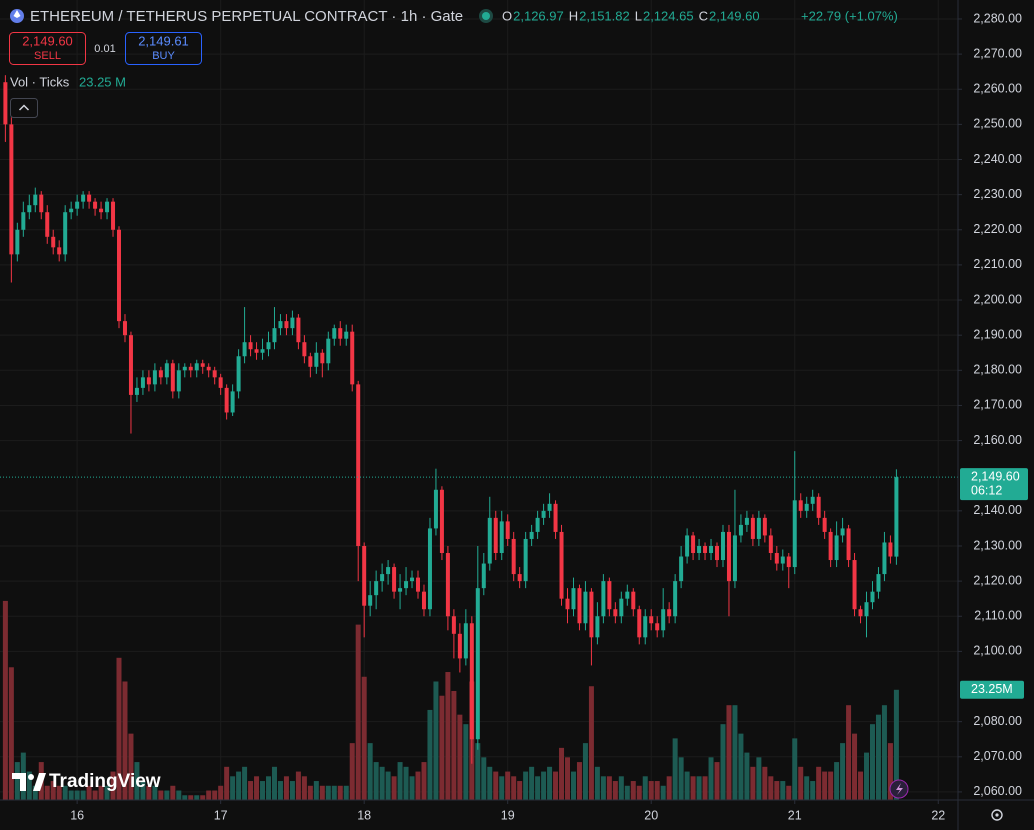 This screenshot has height=830, width=1034. Describe the element at coordinates (47, 56) in the screenshot. I see `sell-label: SELL` at that location.